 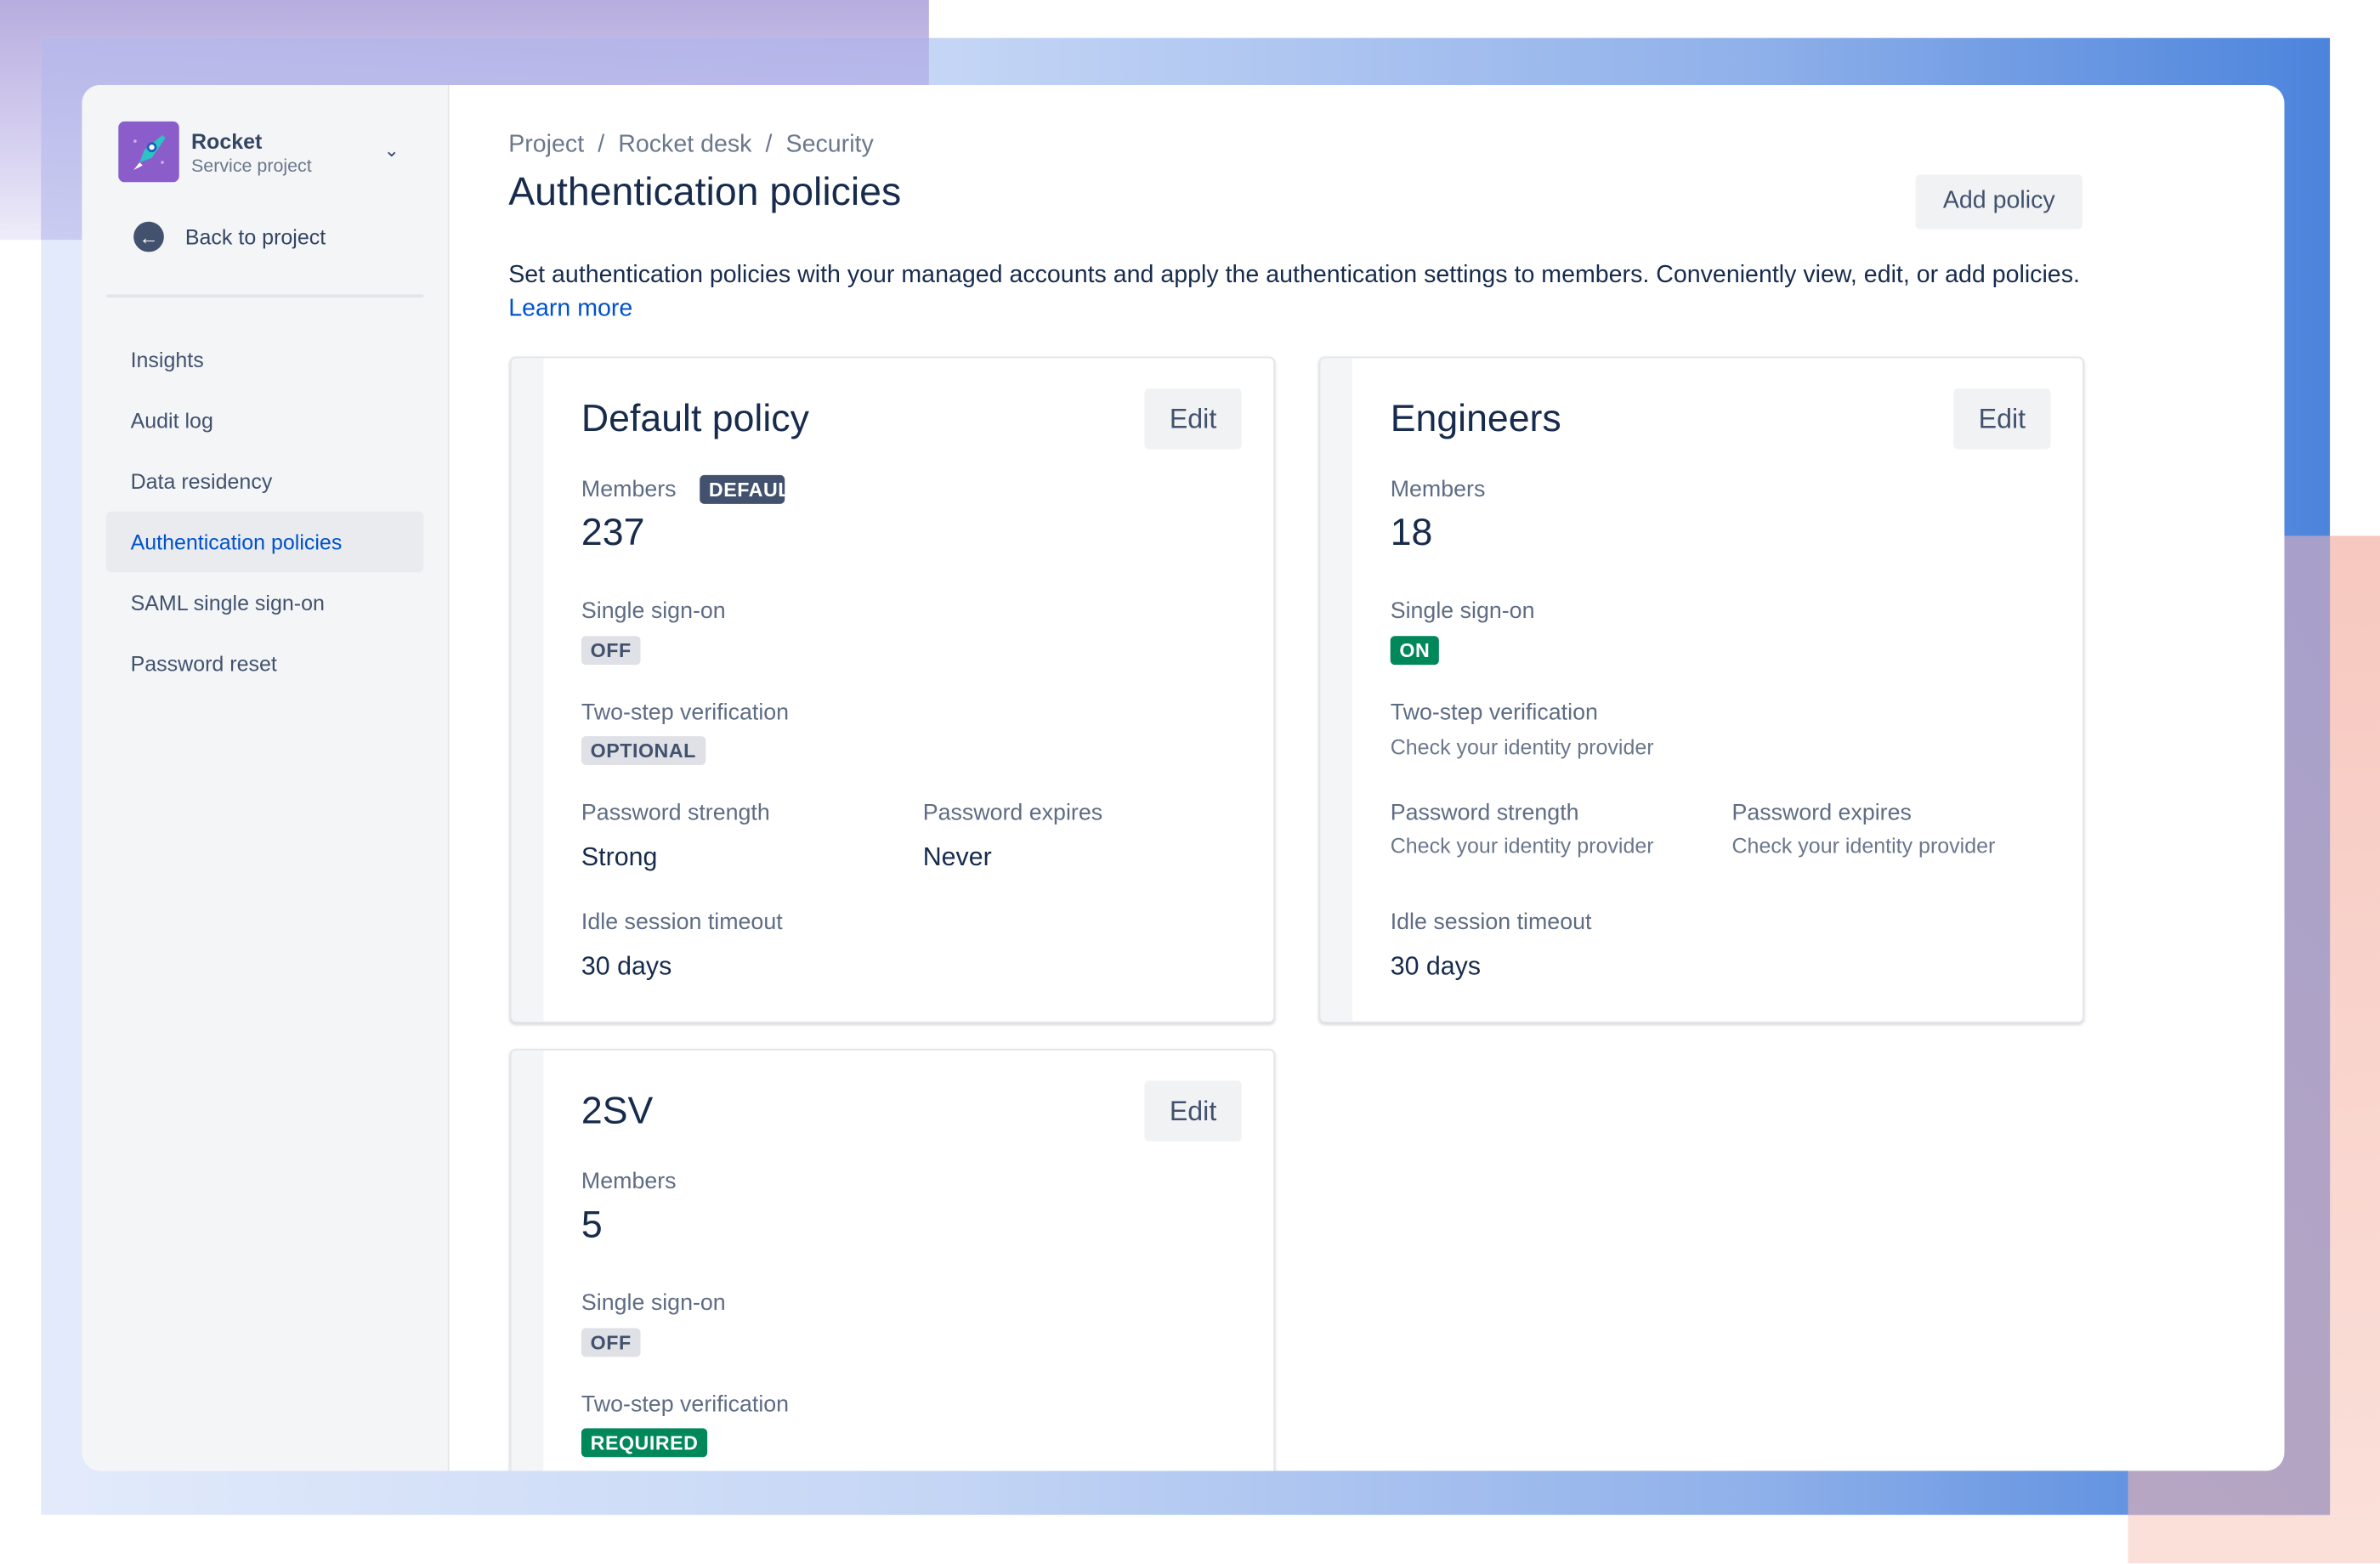 I want to click on add-policy-button: Add policy, so click(x=1999, y=202).